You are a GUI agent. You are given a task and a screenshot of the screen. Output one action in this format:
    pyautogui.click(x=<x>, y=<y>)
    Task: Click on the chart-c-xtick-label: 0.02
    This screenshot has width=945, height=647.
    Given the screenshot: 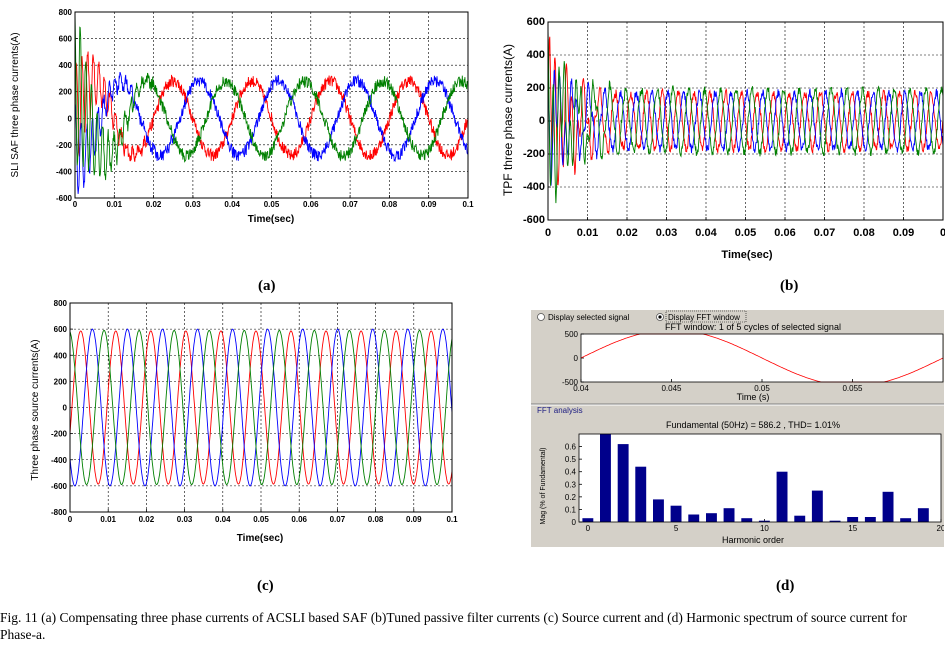 What is the action you would take?
    pyautogui.click(x=147, y=519)
    